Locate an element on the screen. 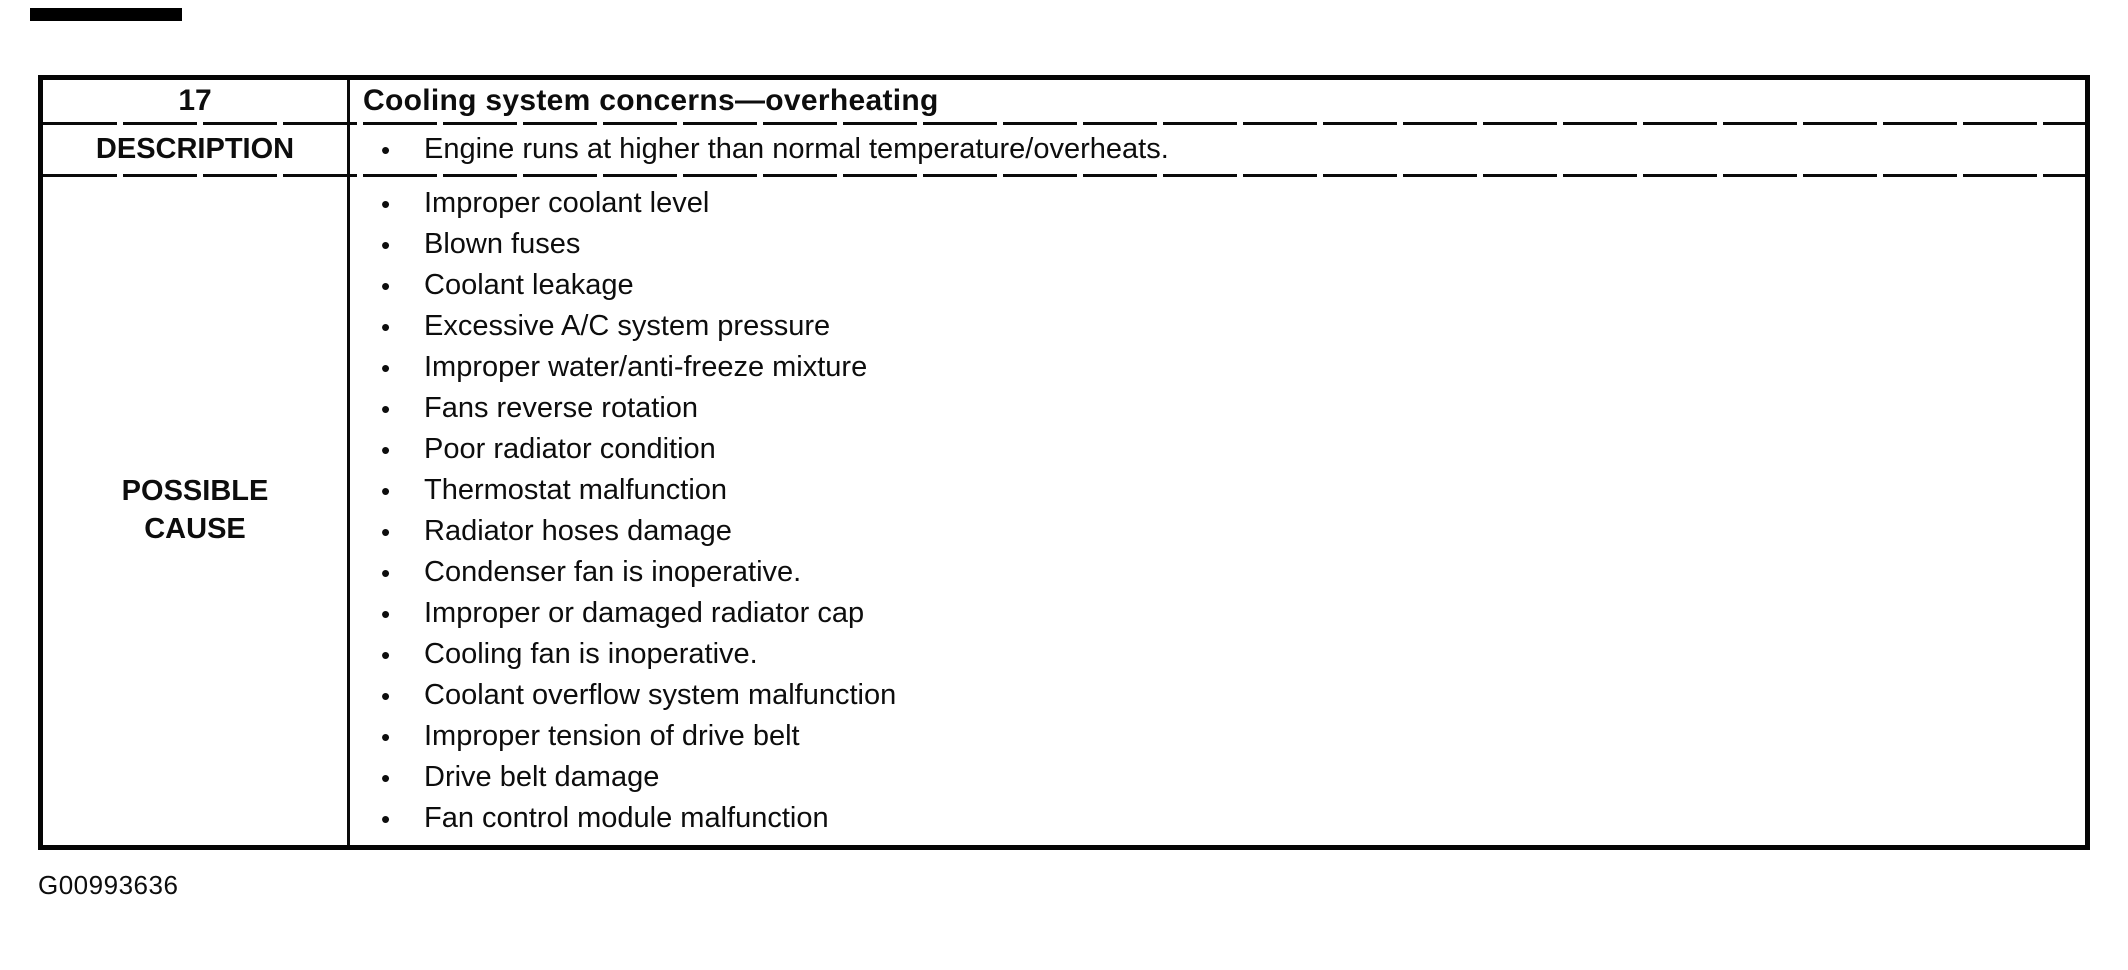  list-item: • Coolant overflow system malfunction is located at coordinates (1217, 695).